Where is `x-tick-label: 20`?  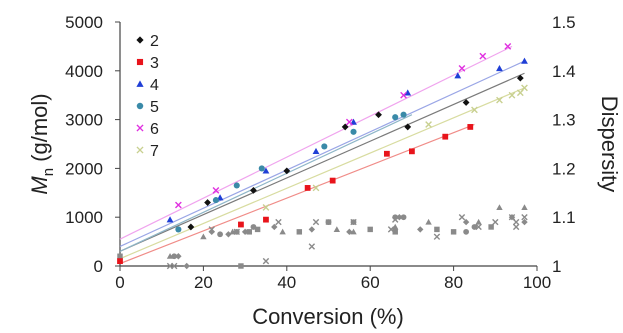 x-tick-label: 20 is located at coordinates (203, 282).